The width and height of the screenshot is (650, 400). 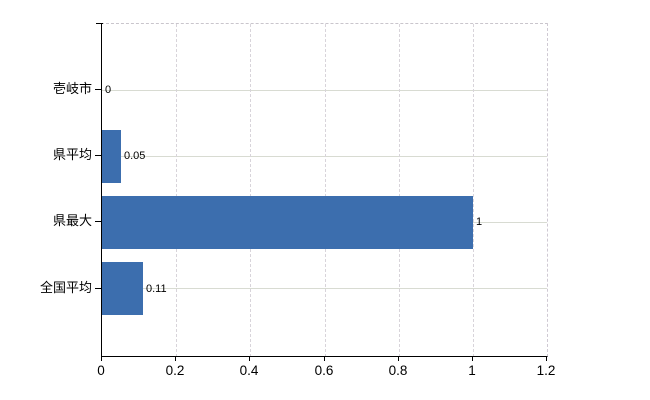 I want to click on x-axis-tick-label: 0.4, so click(x=249, y=370).